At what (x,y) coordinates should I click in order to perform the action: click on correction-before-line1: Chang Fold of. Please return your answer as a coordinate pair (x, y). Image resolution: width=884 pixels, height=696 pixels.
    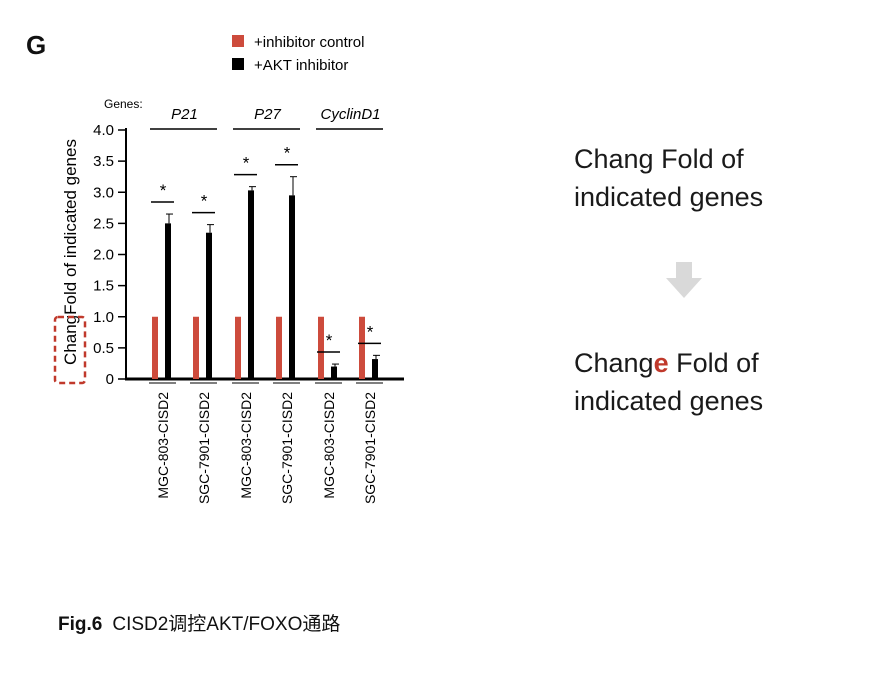
    Looking at the image, I should click on (659, 159).